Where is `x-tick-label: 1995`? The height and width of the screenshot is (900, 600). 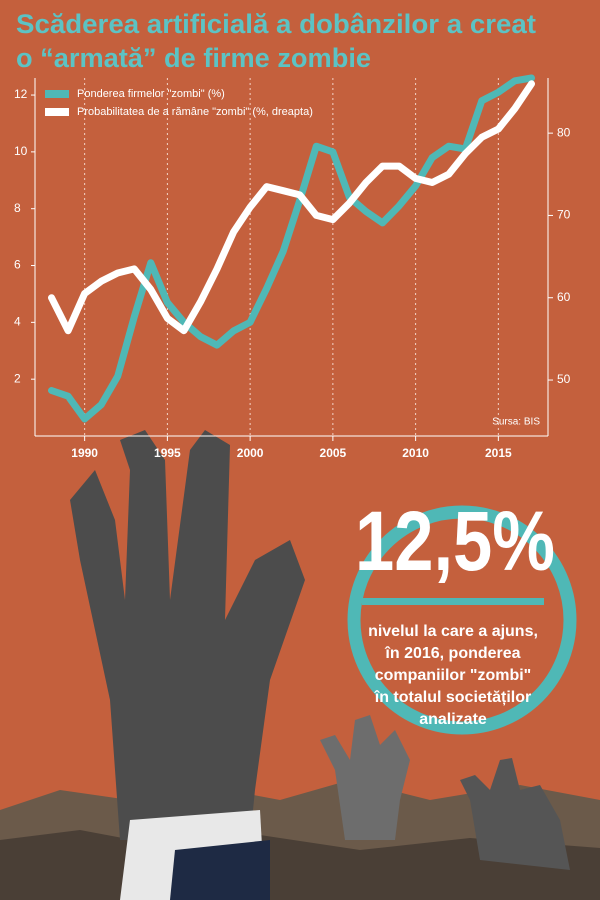 x-tick-label: 1995 is located at coordinates (167, 453).